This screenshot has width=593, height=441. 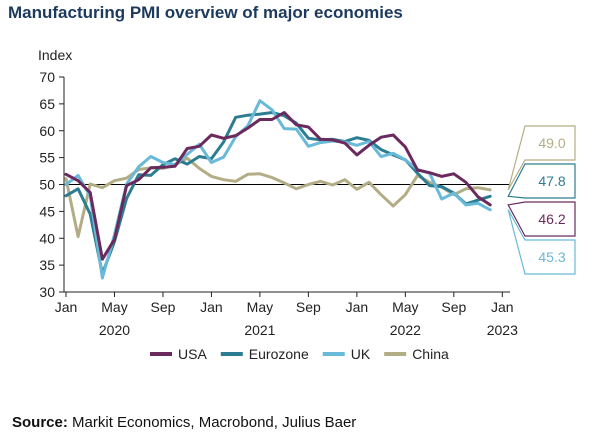 What do you see at coordinates (278, 197) in the screenshot?
I see `series-line-china` at bounding box center [278, 197].